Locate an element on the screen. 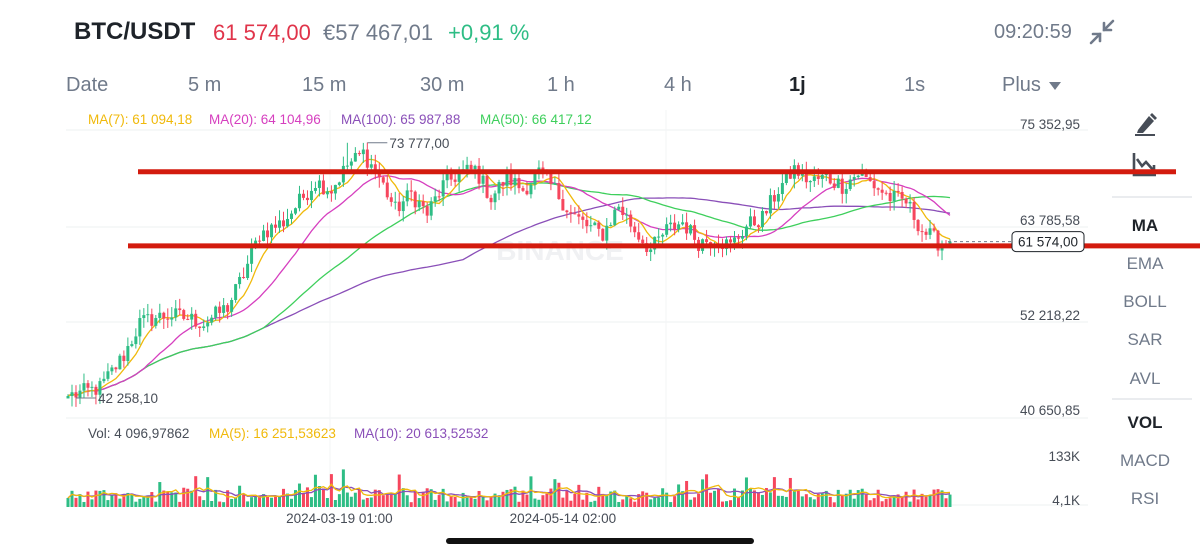 The height and width of the screenshot is (554, 1200). sidebar-item-ema: EMA is located at coordinates (1145, 263).